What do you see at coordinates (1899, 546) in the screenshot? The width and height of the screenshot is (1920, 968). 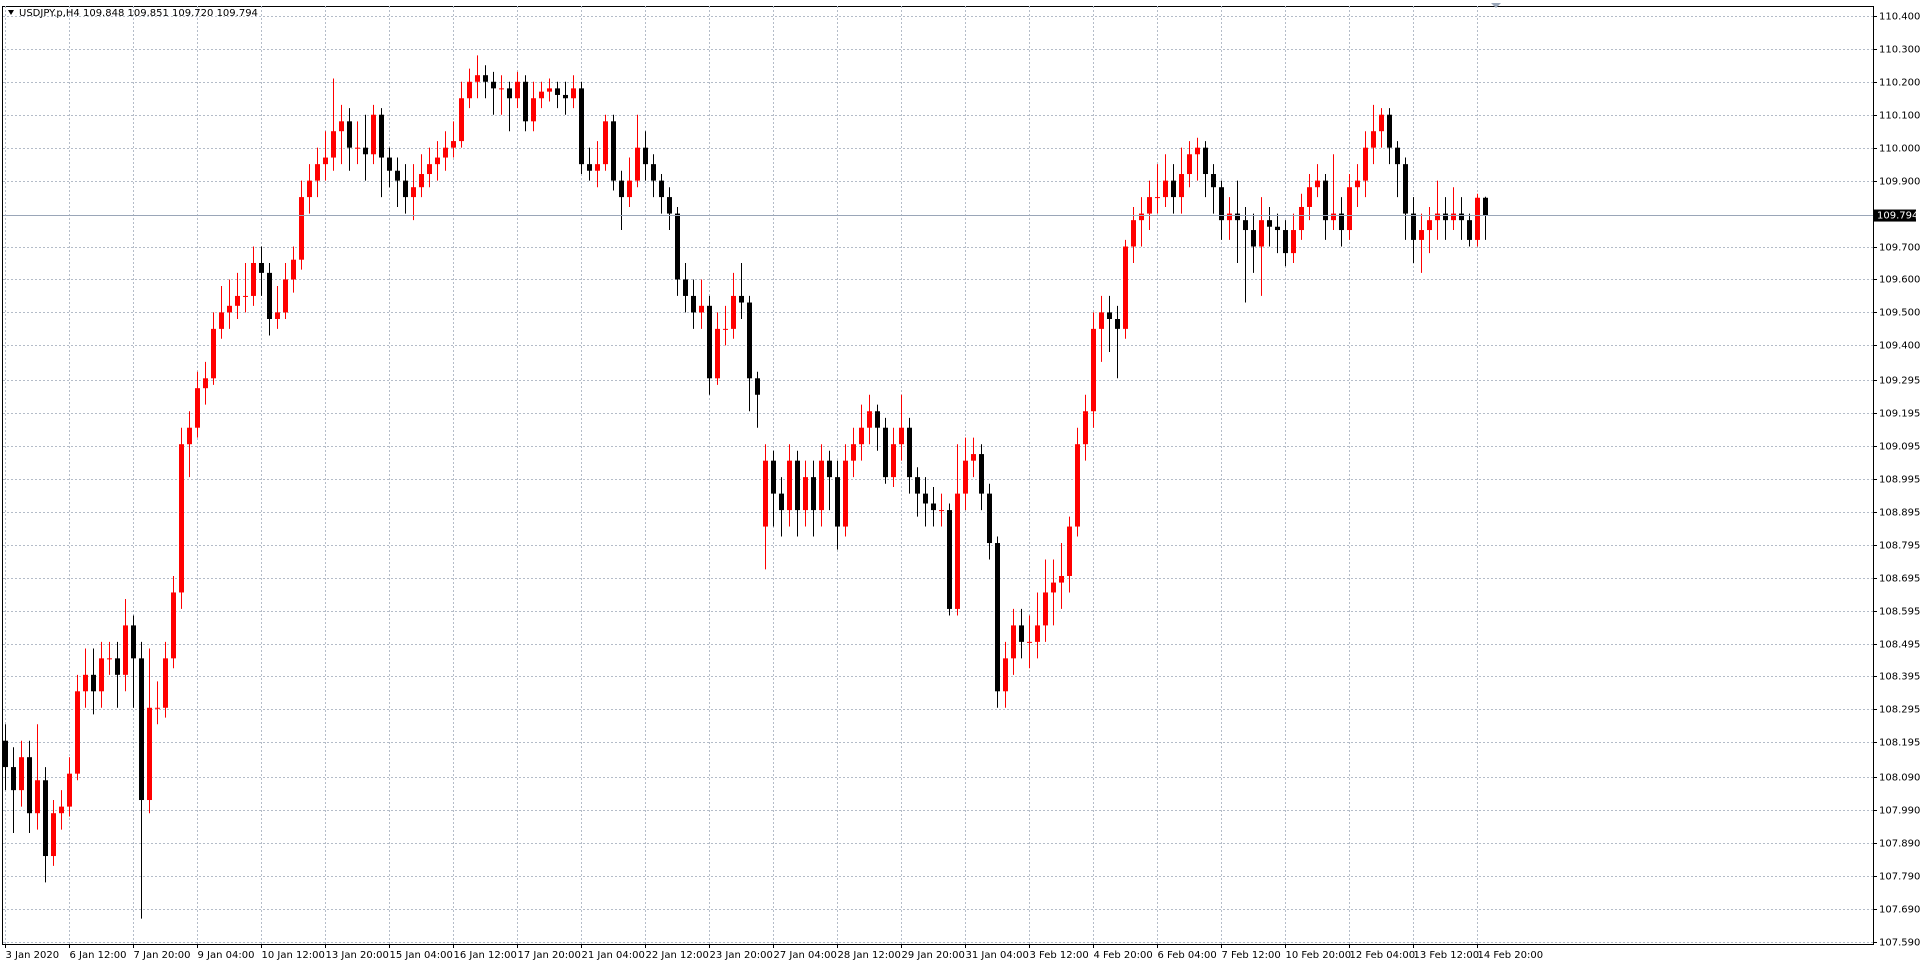 I see `y-tick-label: 108.795` at bounding box center [1899, 546].